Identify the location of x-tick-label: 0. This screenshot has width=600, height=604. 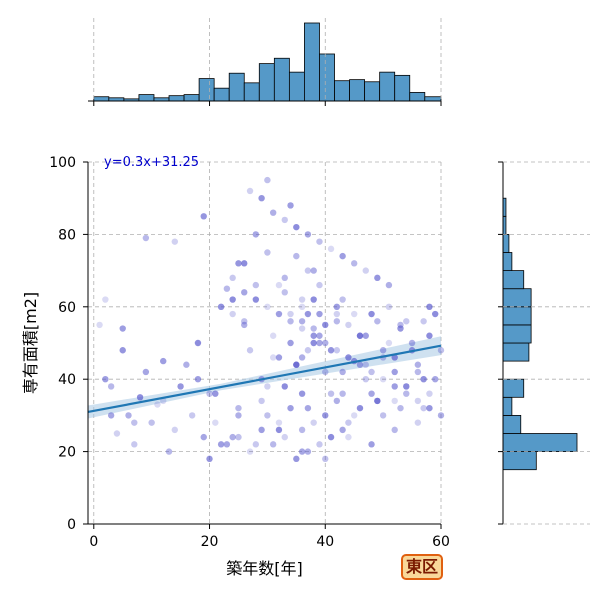
(93, 542).